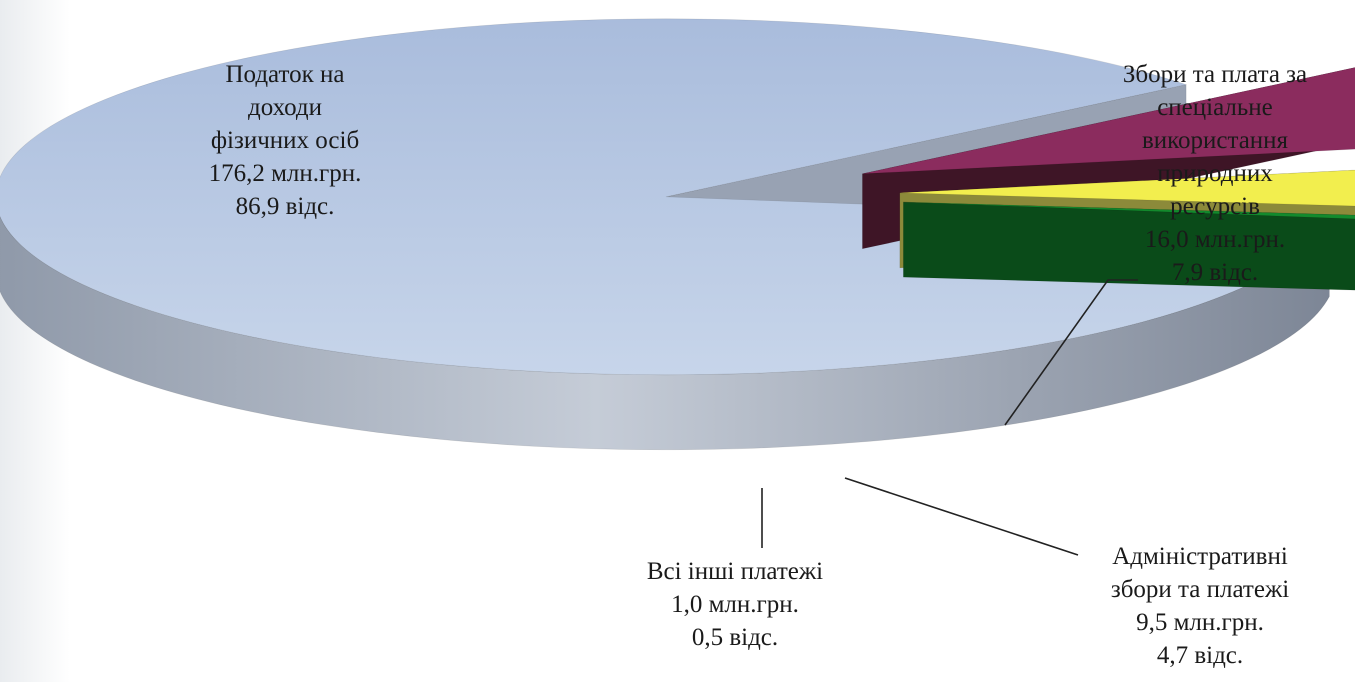  I want to click on slice-administrative-fees, so click(1127, 188).